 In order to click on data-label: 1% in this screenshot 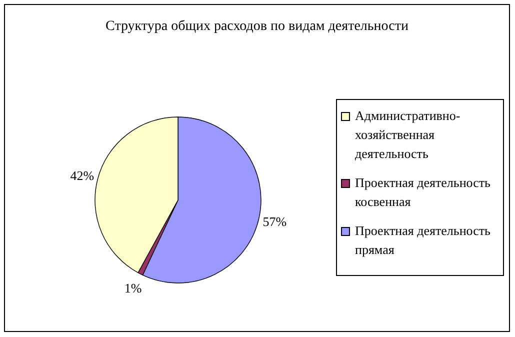, I will do `click(133, 288)`.